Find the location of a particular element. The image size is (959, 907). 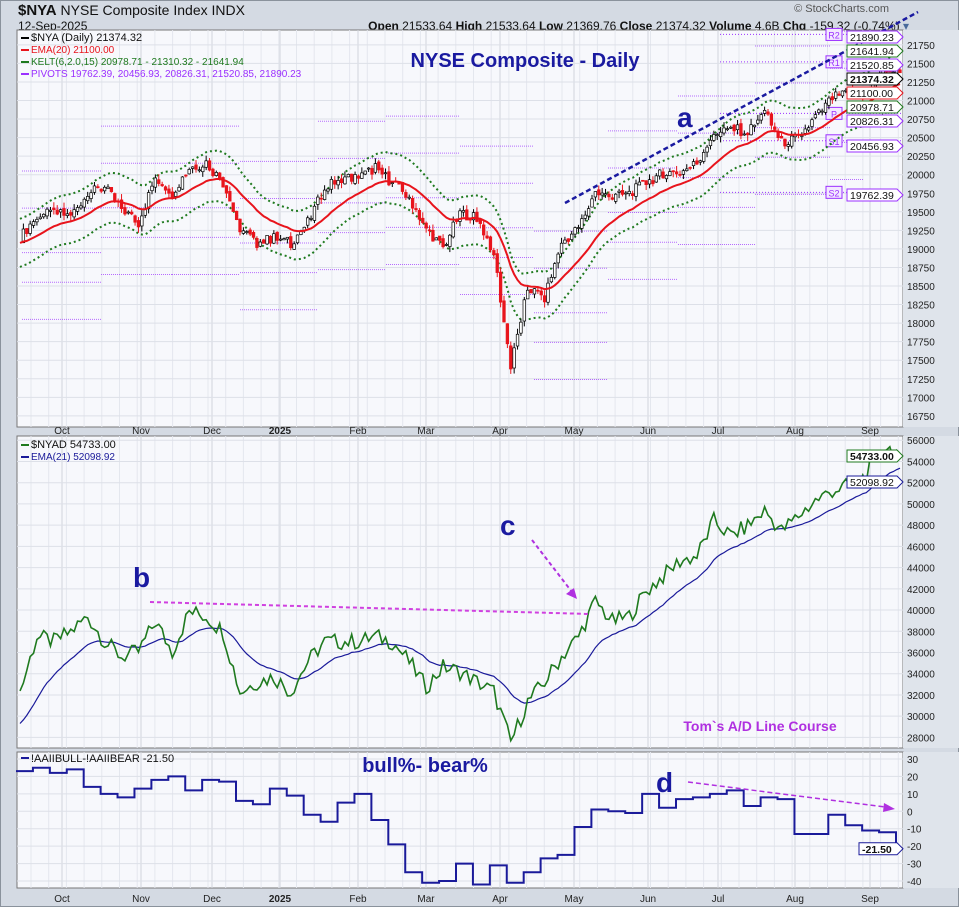

y-tick-label: 40000 is located at coordinates (921, 611).